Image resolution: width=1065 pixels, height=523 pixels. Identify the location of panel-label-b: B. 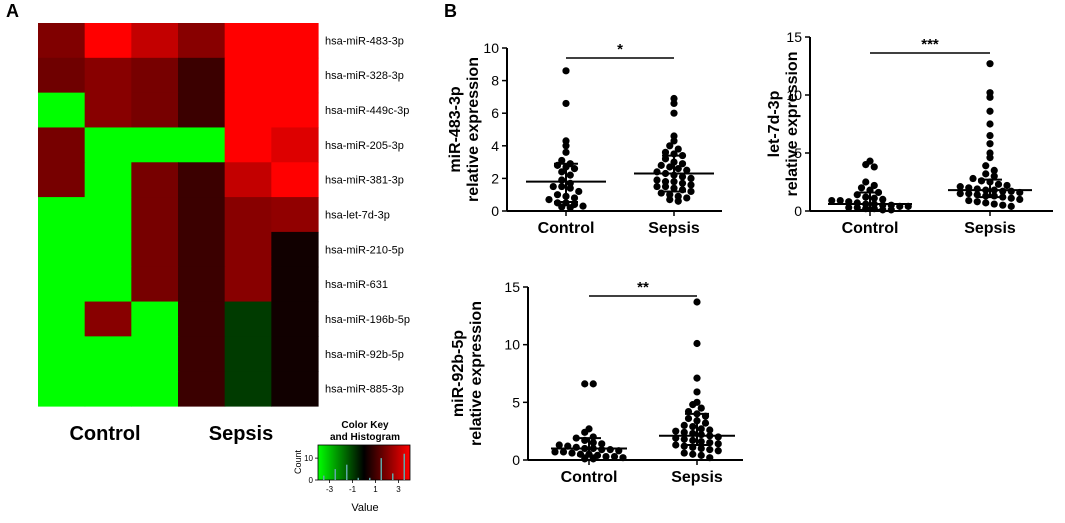
(450, 11).